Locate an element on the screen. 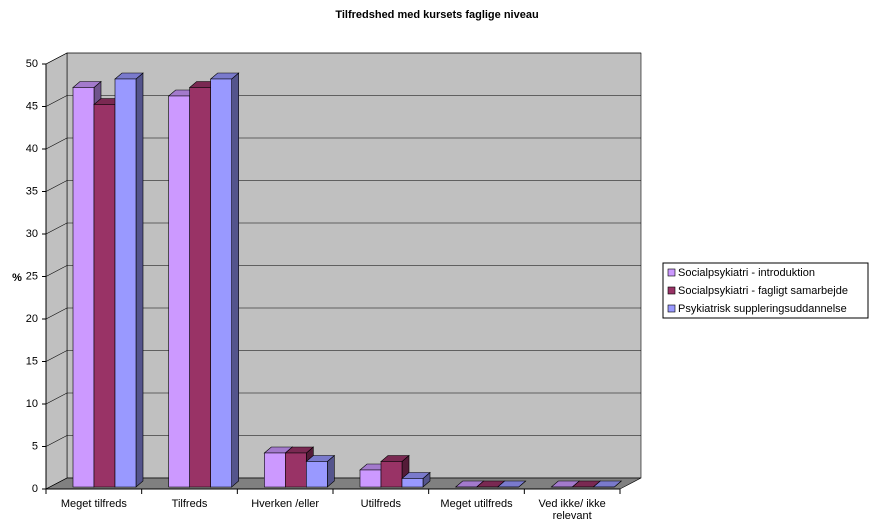 The height and width of the screenshot is (527, 869). y-tick-label: 15 is located at coordinates (32, 361).